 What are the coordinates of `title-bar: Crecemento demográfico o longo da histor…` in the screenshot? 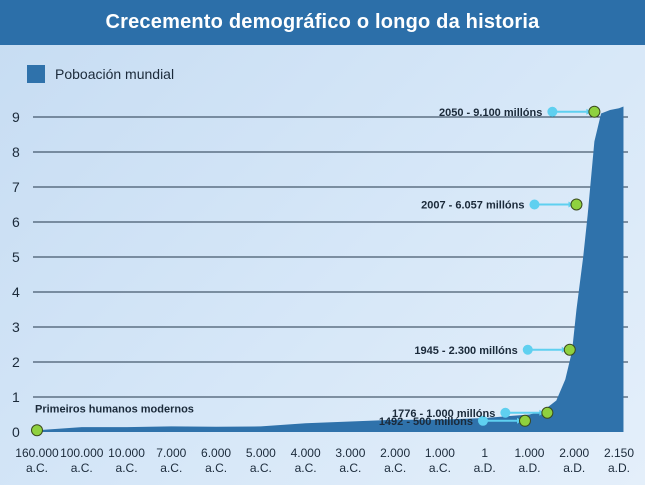 It's located at (322, 22).